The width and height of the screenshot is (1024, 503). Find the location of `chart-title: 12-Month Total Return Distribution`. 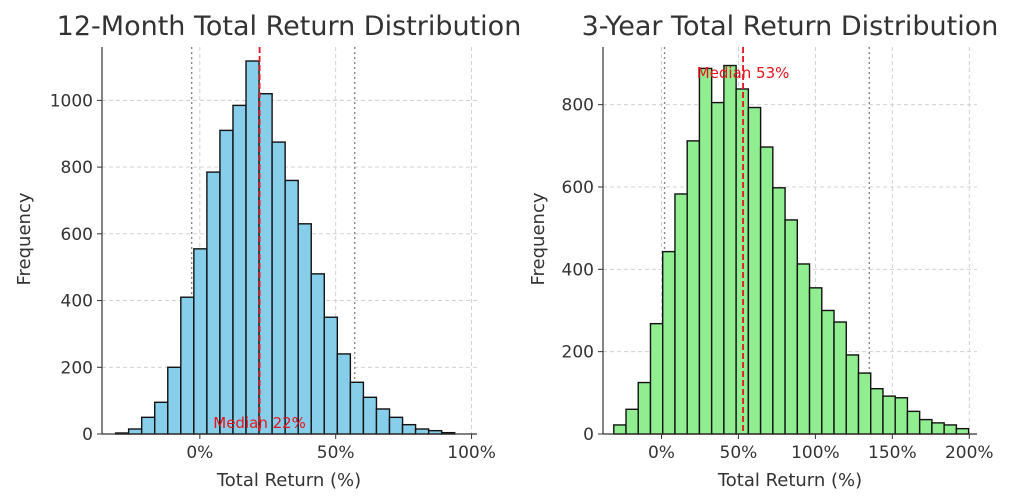

chart-title: 12-Month Total Return Distribution is located at coordinates (289, 26).